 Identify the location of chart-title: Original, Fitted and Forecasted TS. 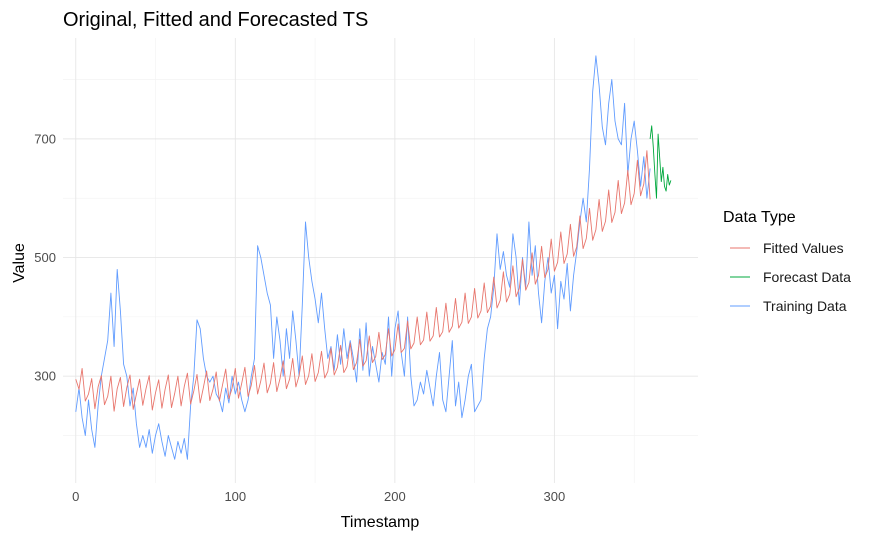
(215, 20).